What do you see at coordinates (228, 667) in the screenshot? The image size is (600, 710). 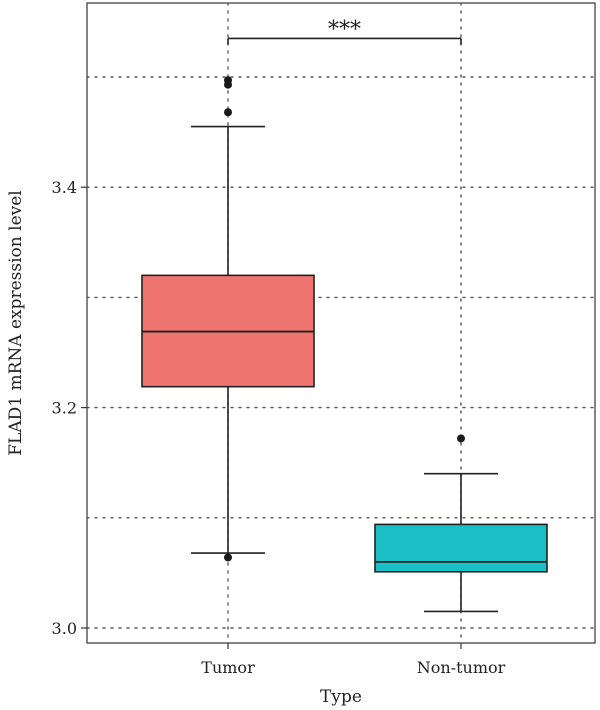 I see `x-tick-label: Tumor` at bounding box center [228, 667].